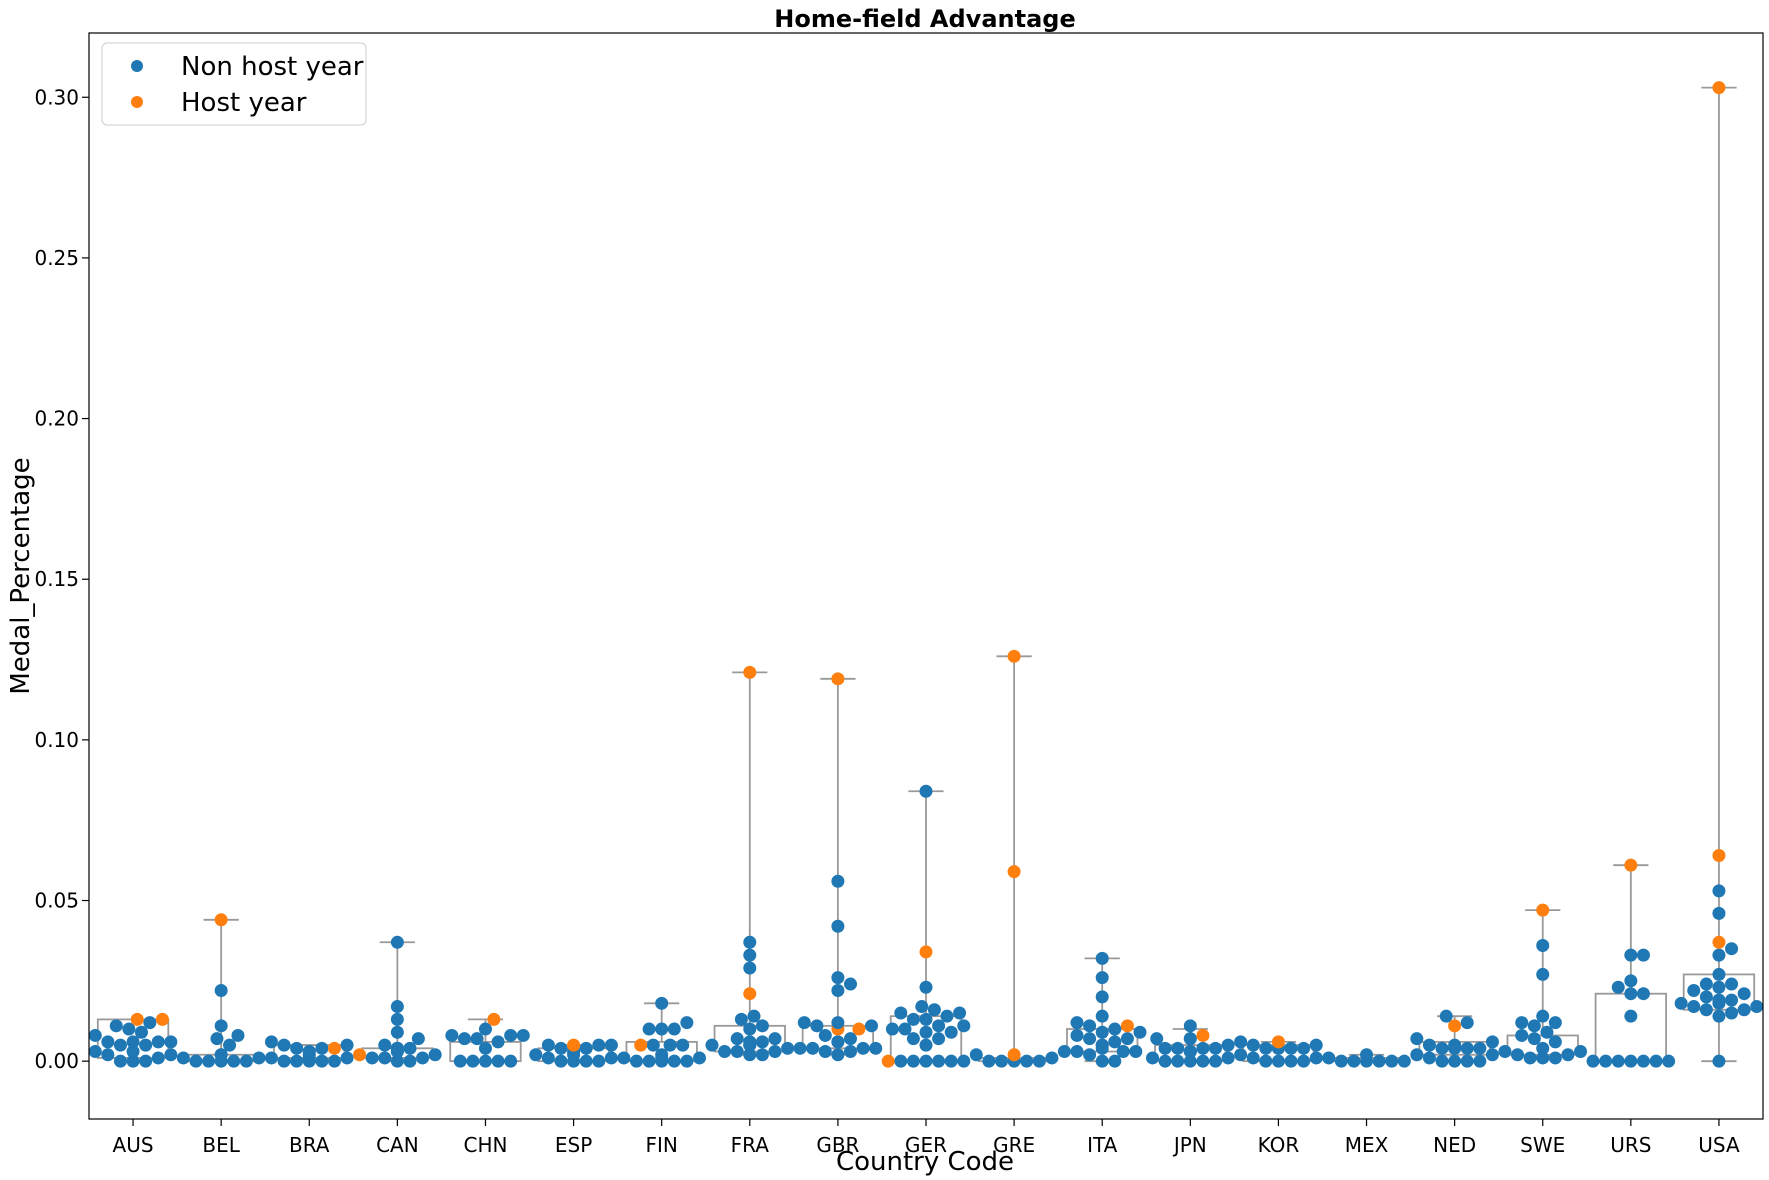  I want to click on x-tick-label-aus: AUS, so click(133, 1145).